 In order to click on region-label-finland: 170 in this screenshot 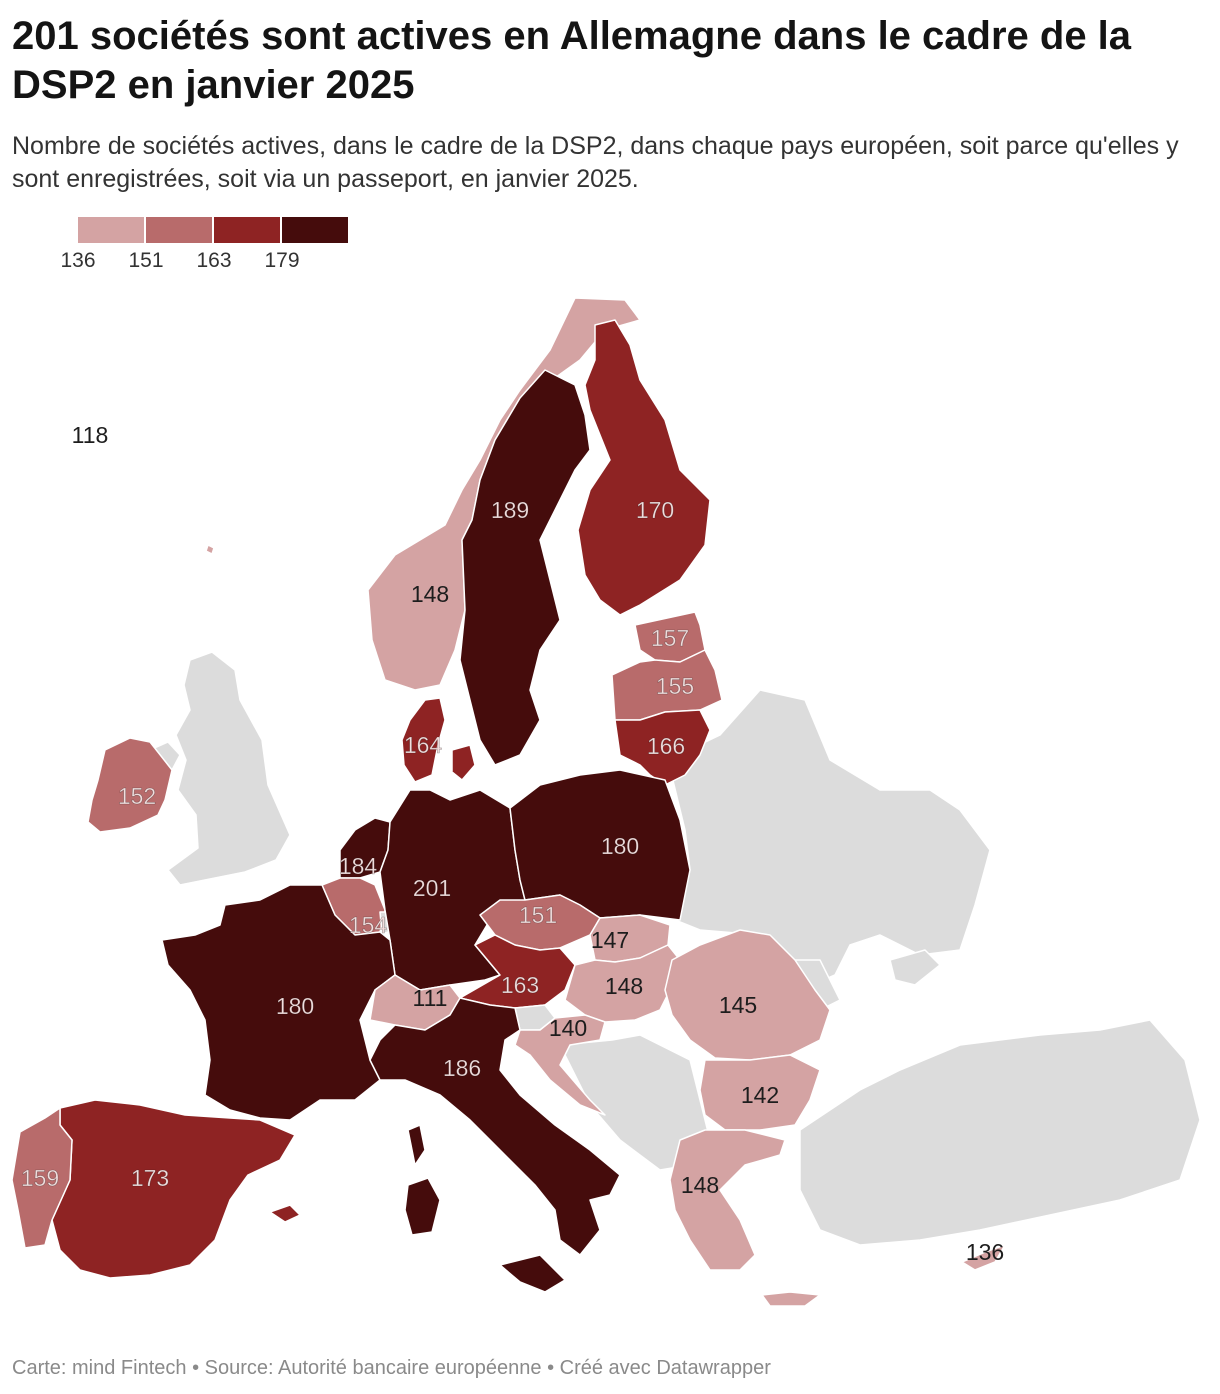, I will do `click(655, 510)`.